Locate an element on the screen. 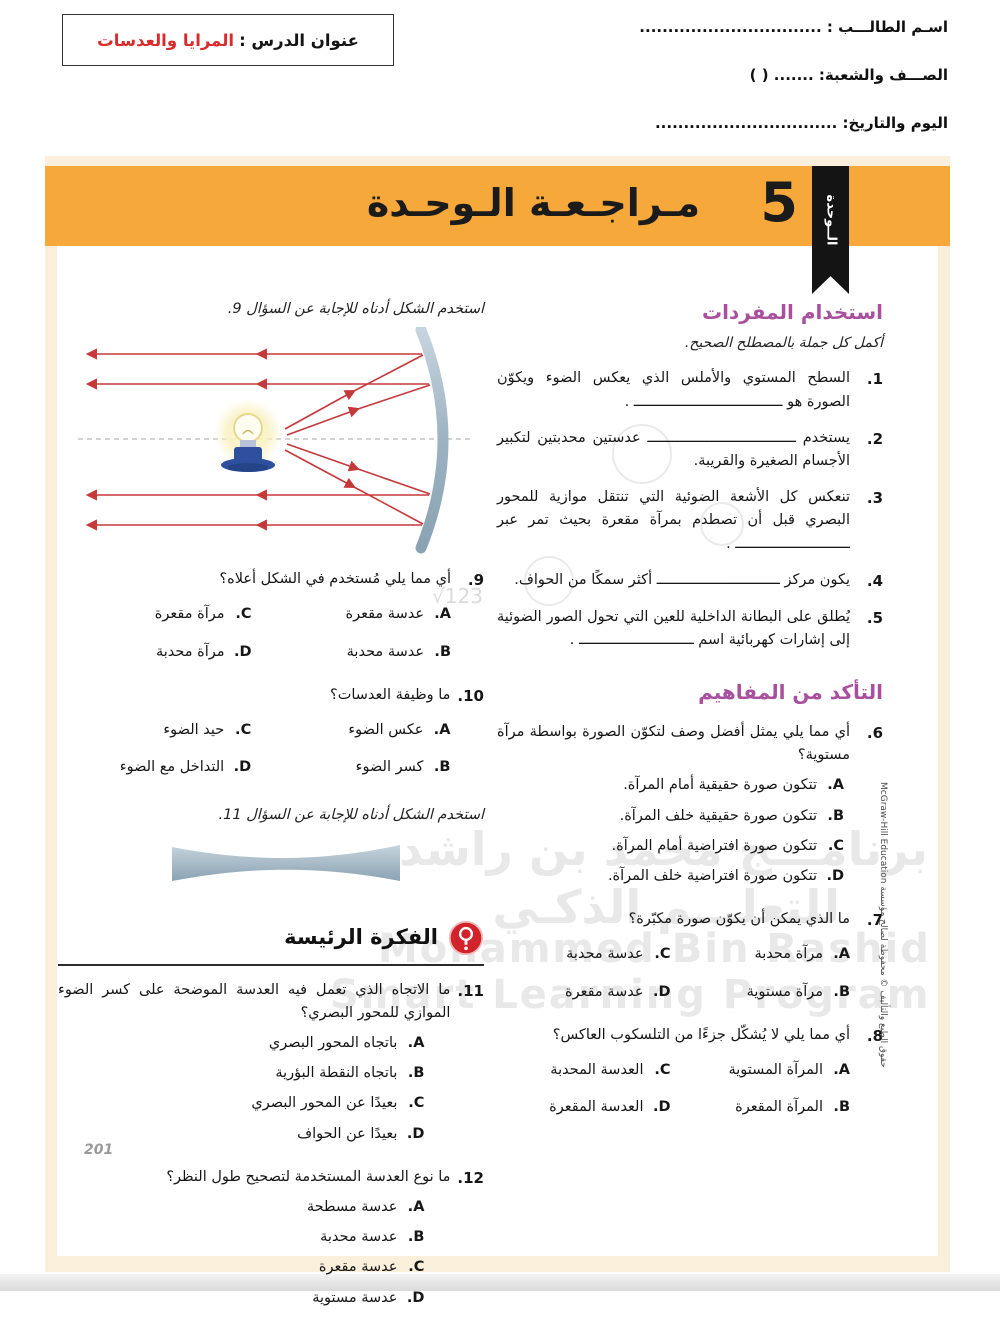  concave-lens-figure is located at coordinates (286, 868).